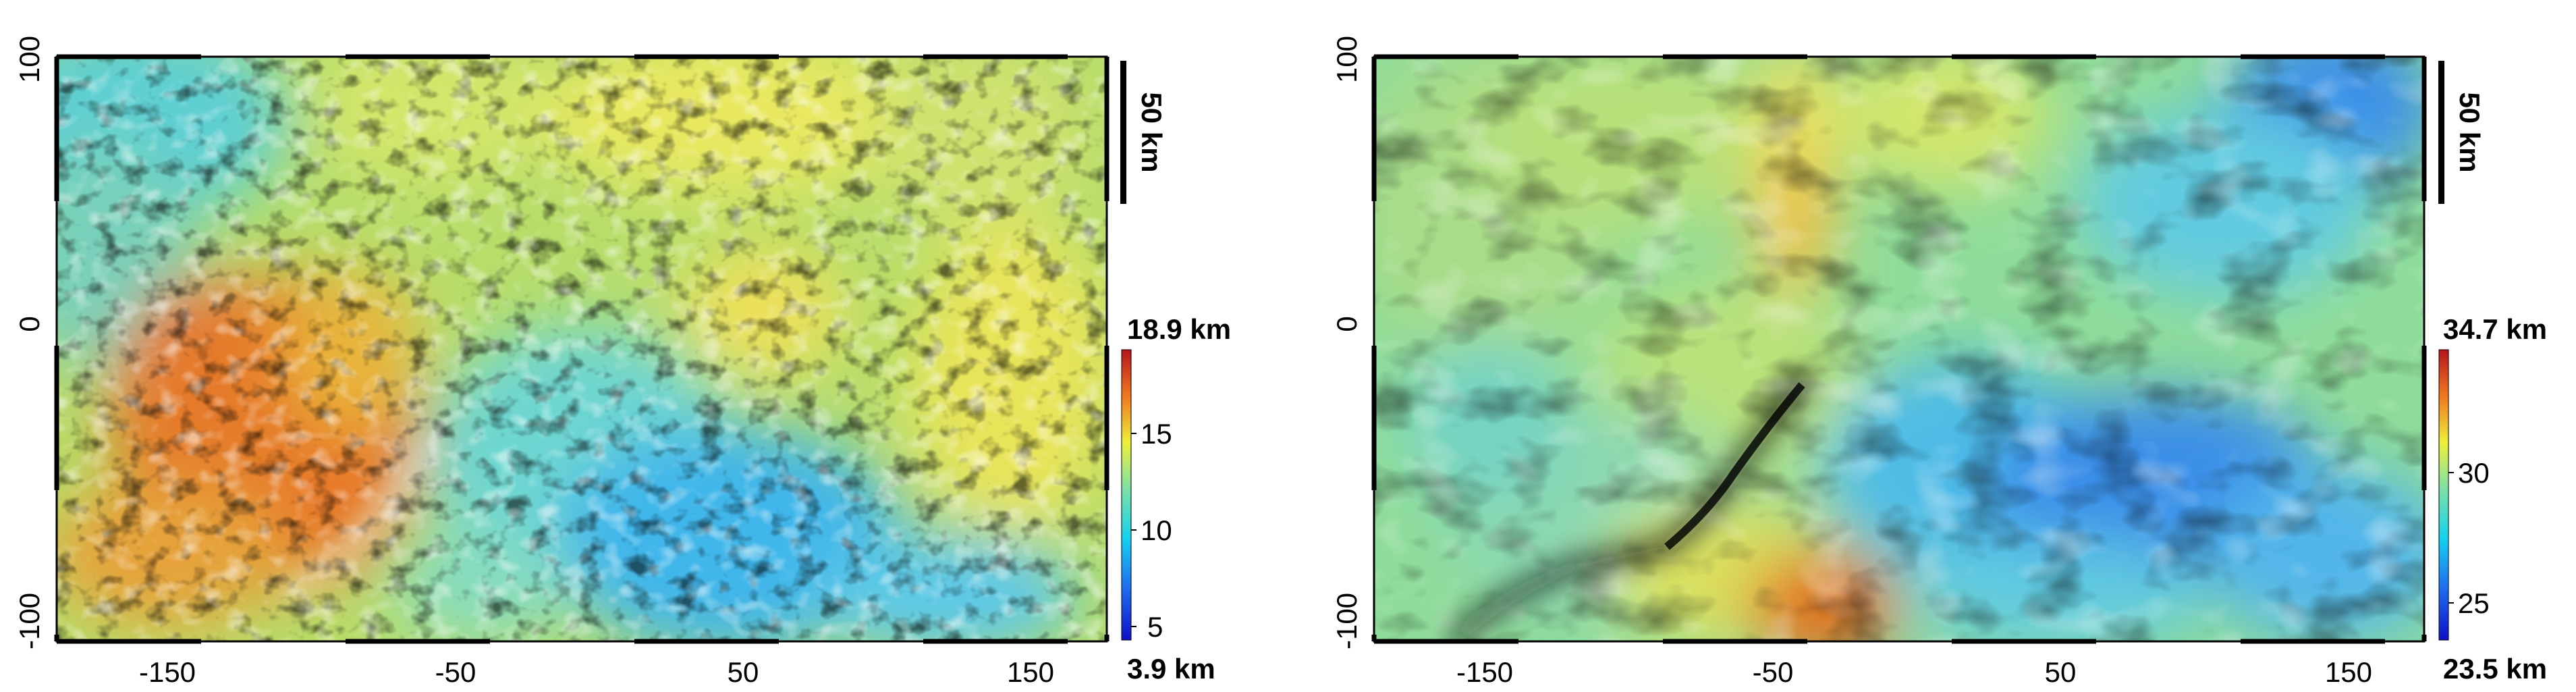  What do you see at coordinates (1171, 669) in the screenshot?
I see `colorbar-min-label: 3.9 km` at bounding box center [1171, 669].